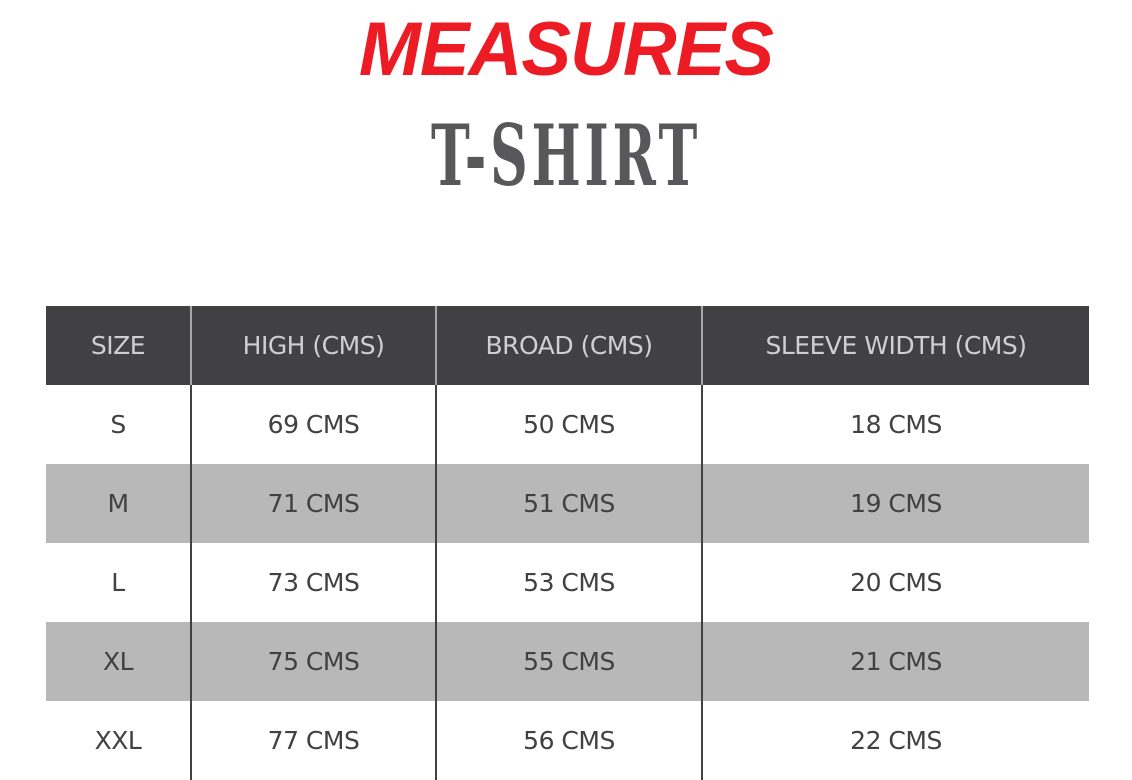 The height and width of the screenshot is (780, 1132). Describe the element at coordinates (118, 740) in the screenshot. I see `cell-size: XXL` at that location.